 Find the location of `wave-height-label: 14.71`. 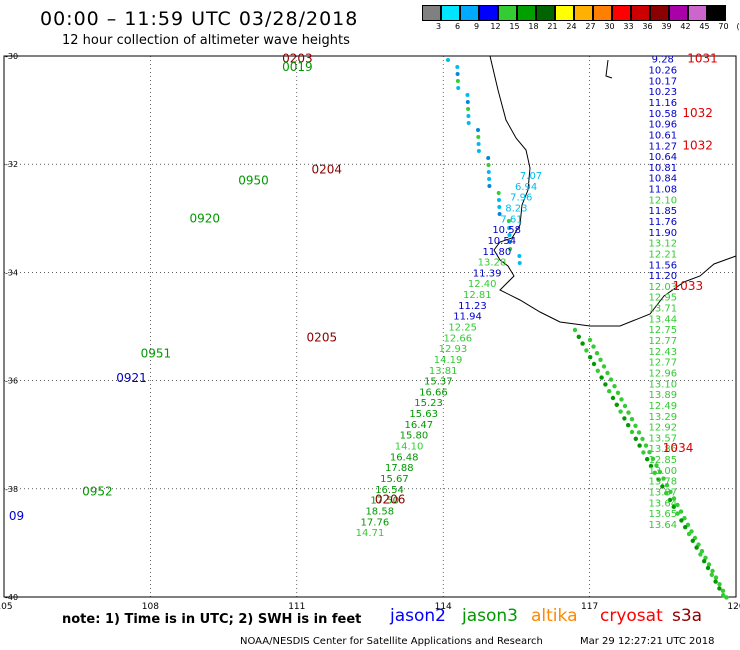

wave-height-label: 14.71 is located at coordinates (370, 533).